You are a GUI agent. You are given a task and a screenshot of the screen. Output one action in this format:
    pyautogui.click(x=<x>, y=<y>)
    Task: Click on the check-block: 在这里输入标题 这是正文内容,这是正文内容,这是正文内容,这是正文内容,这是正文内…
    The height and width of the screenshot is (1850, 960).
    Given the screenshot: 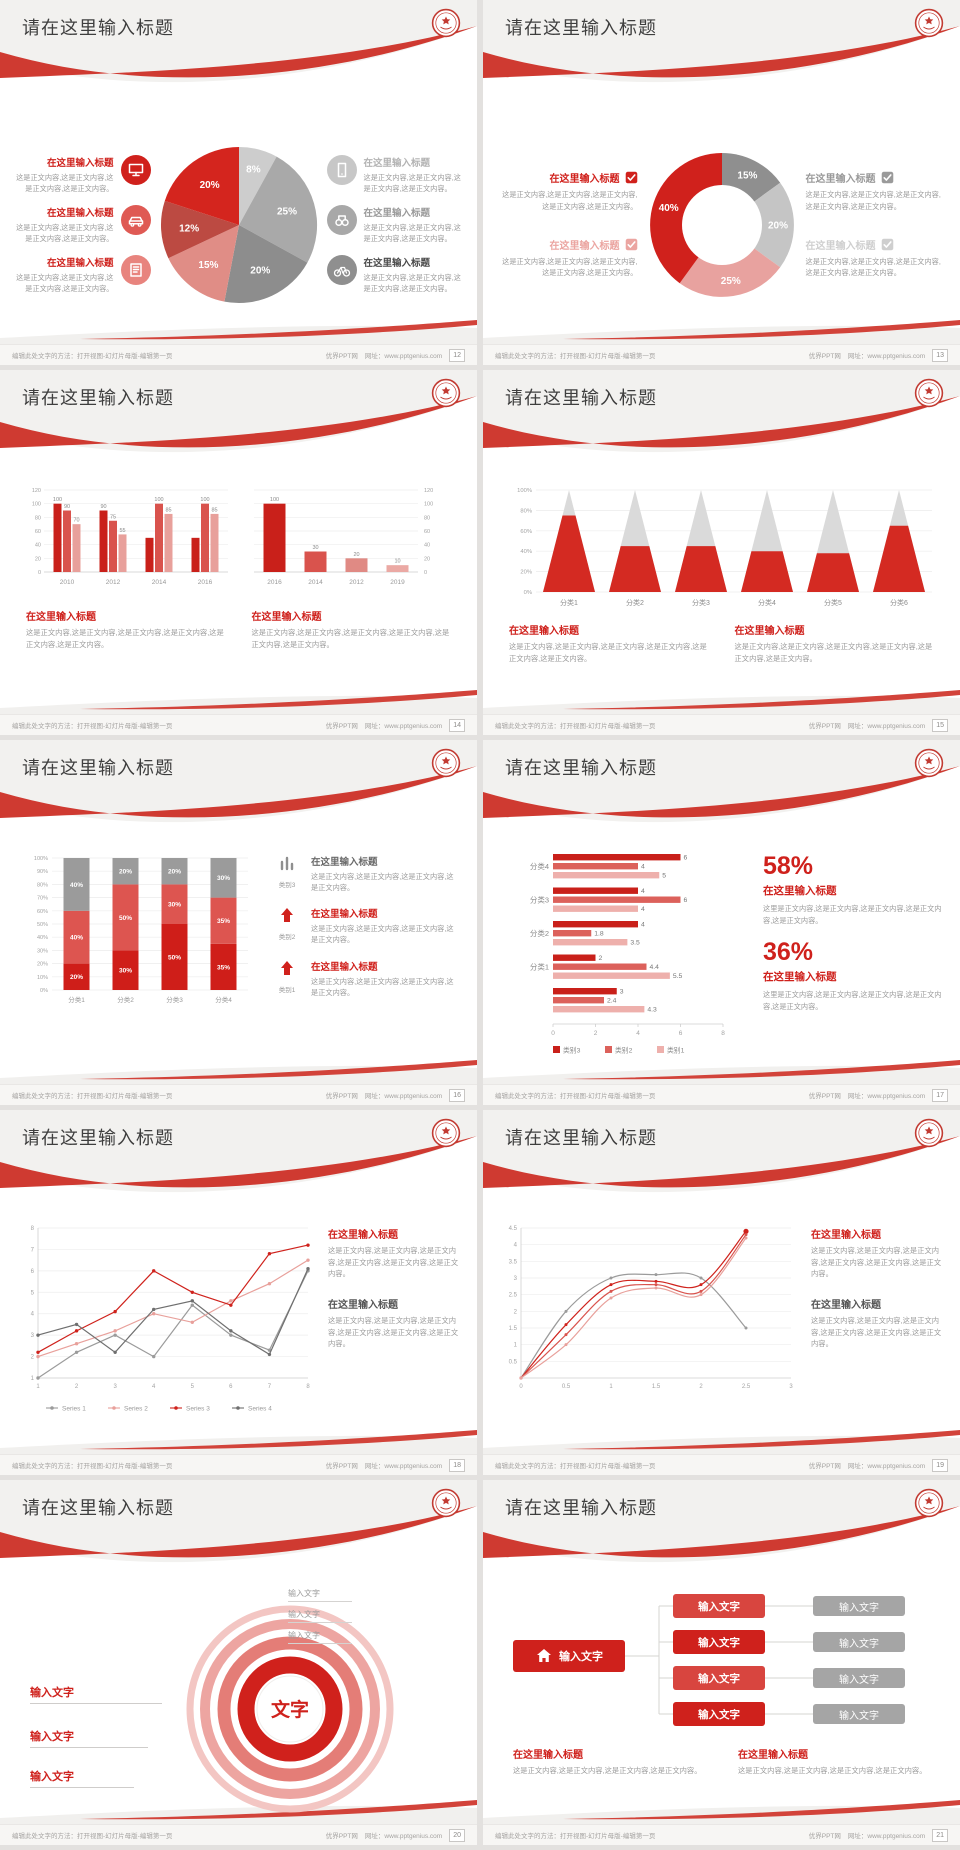 What is the action you would take?
    pyautogui.click(x=567, y=258)
    